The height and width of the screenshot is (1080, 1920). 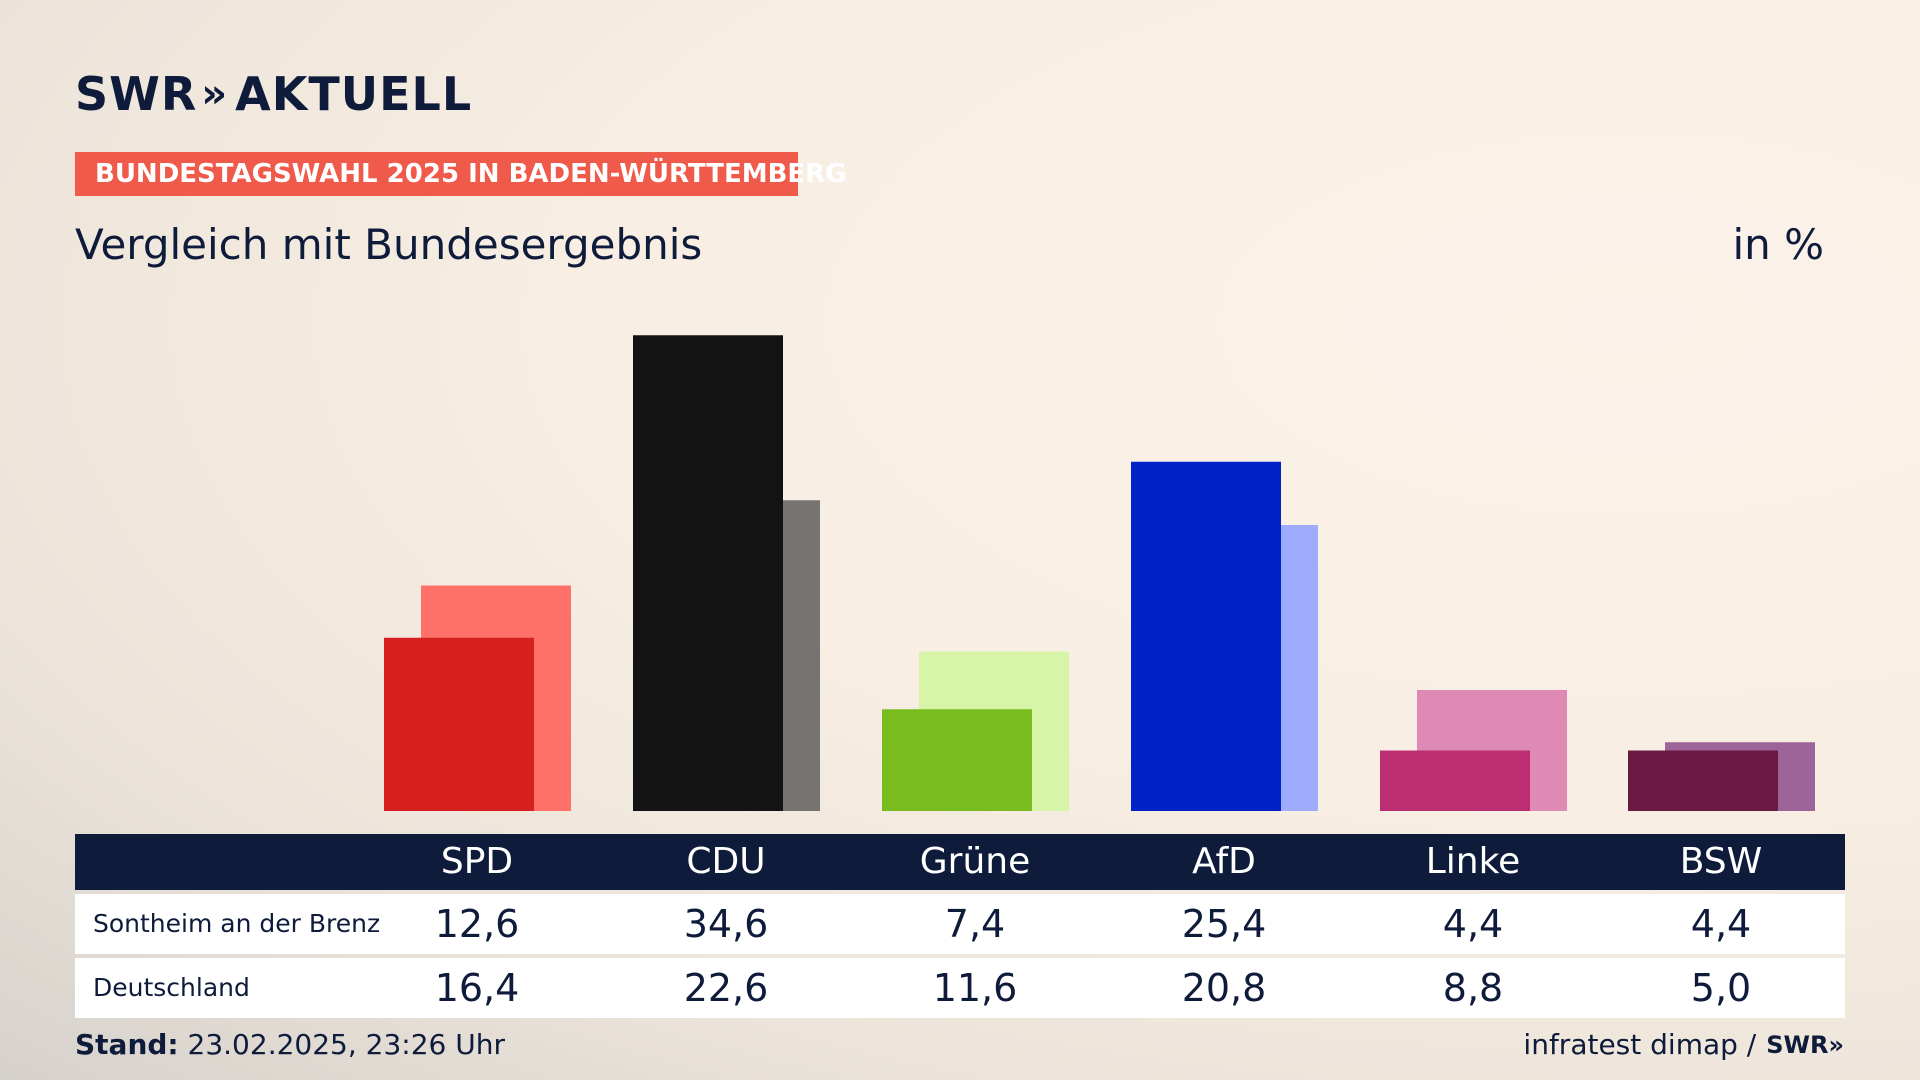 I want to click on table-cell: 25,4, so click(x=1224, y=924).